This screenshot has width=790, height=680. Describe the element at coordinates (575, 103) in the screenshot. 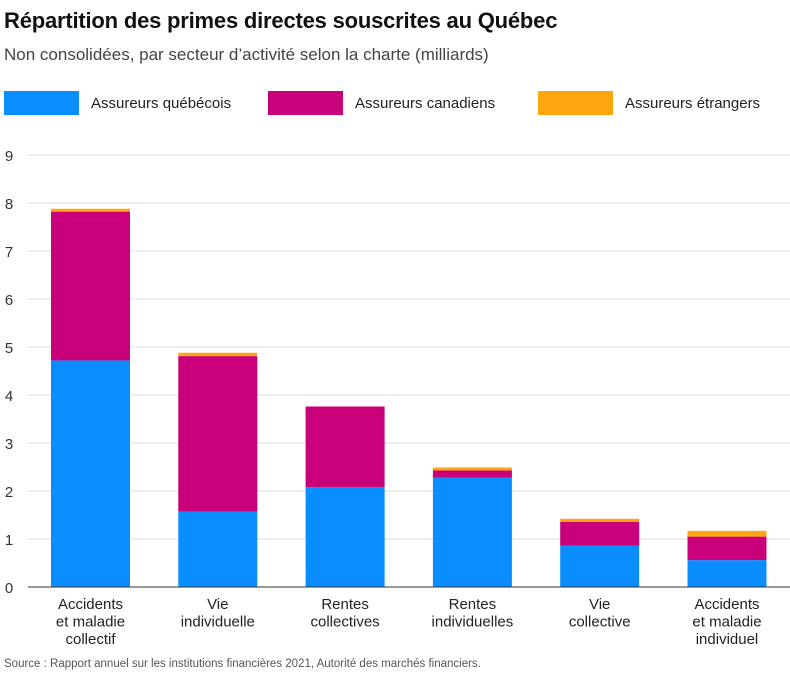

I see `legend-swatch-etrangers` at that location.